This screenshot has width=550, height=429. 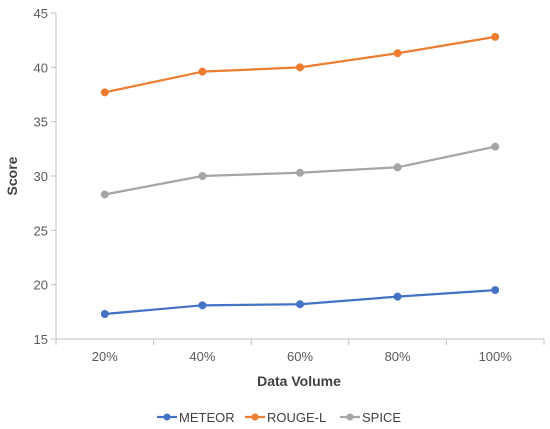 What do you see at coordinates (300, 356) in the screenshot?
I see `x-tick-label: 60%` at bounding box center [300, 356].